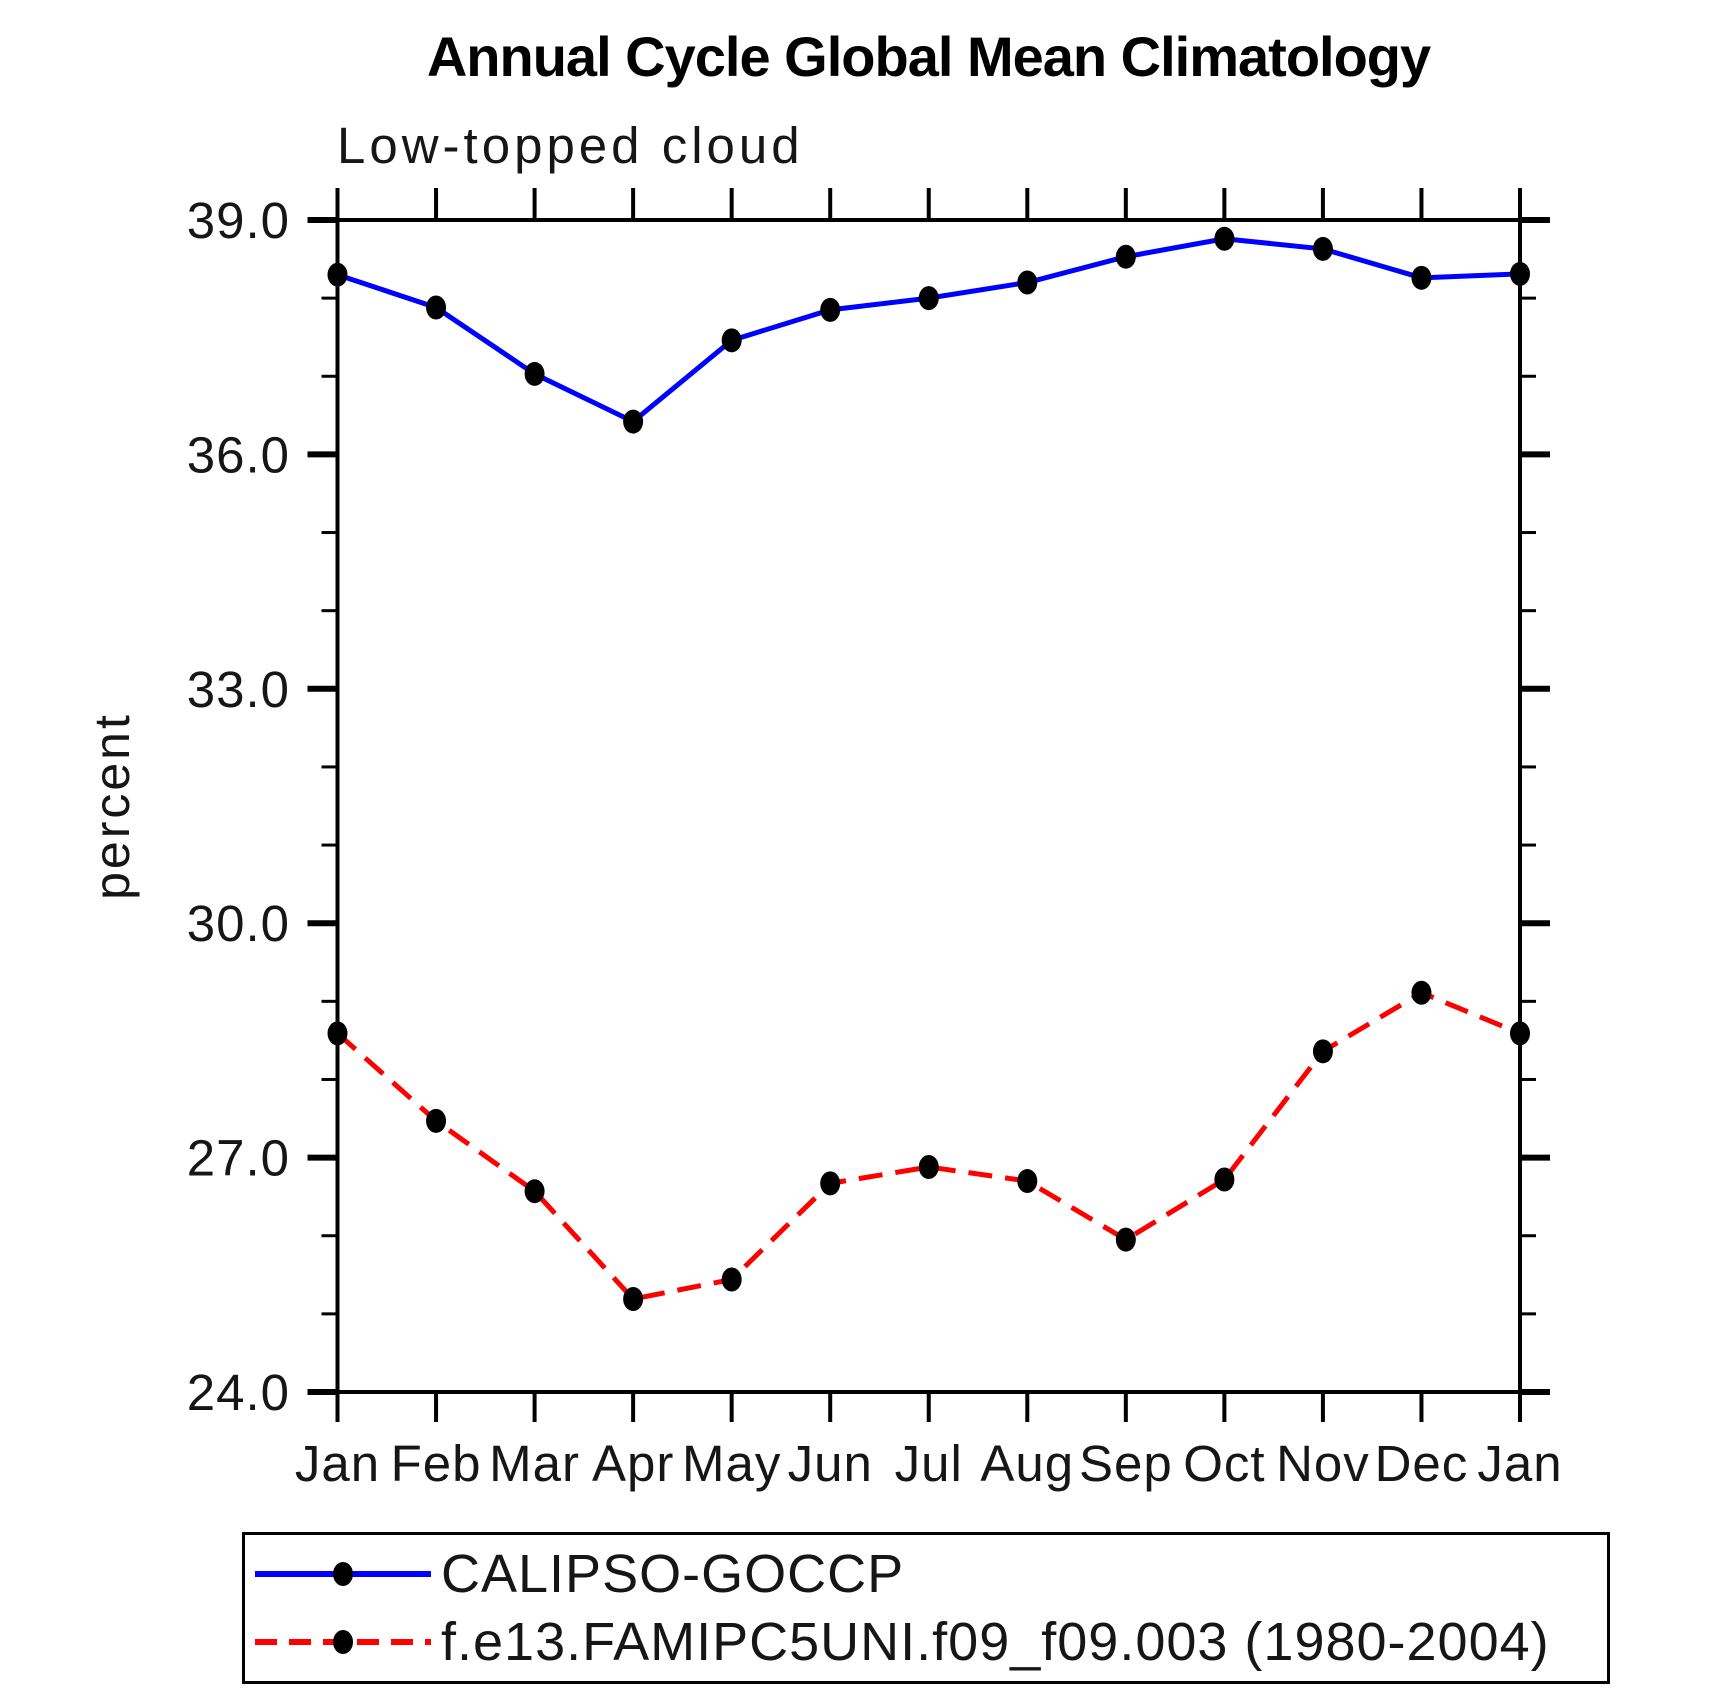  What do you see at coordinates (731, 1463) in the screenshot?
I see `x-tick-label: May` at bounding box center [731, 1463].